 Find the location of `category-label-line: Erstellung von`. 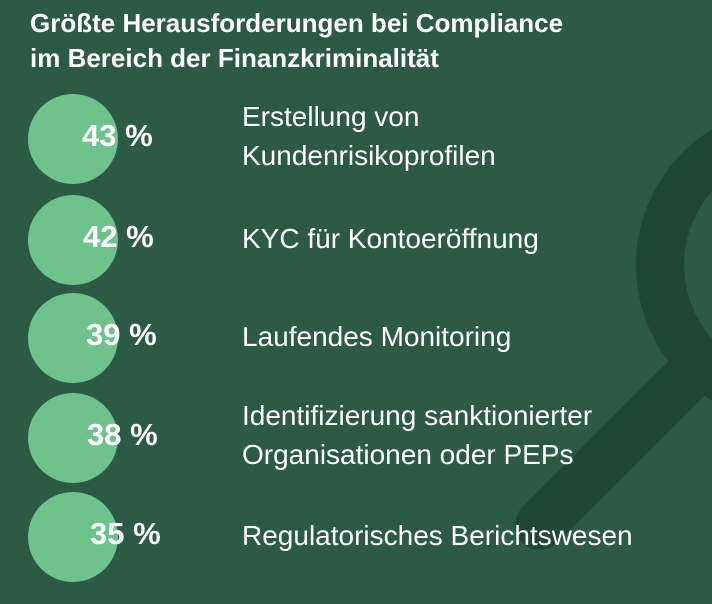

category-label-line: Erstellung von is located at coordinates (331, 116).